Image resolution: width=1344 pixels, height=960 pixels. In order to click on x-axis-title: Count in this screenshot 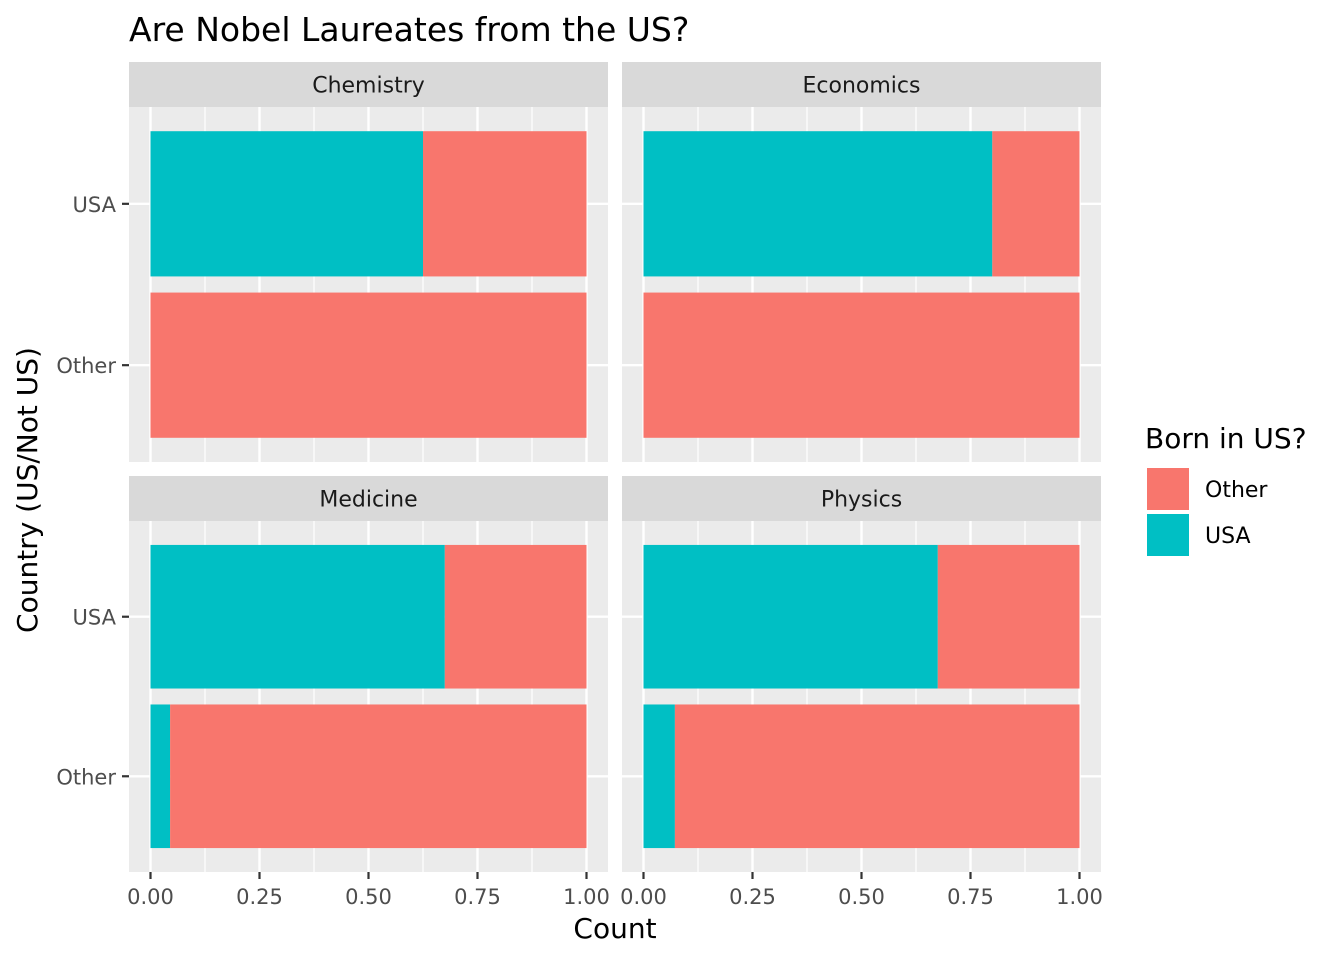, I will do `click(614, 928)`.